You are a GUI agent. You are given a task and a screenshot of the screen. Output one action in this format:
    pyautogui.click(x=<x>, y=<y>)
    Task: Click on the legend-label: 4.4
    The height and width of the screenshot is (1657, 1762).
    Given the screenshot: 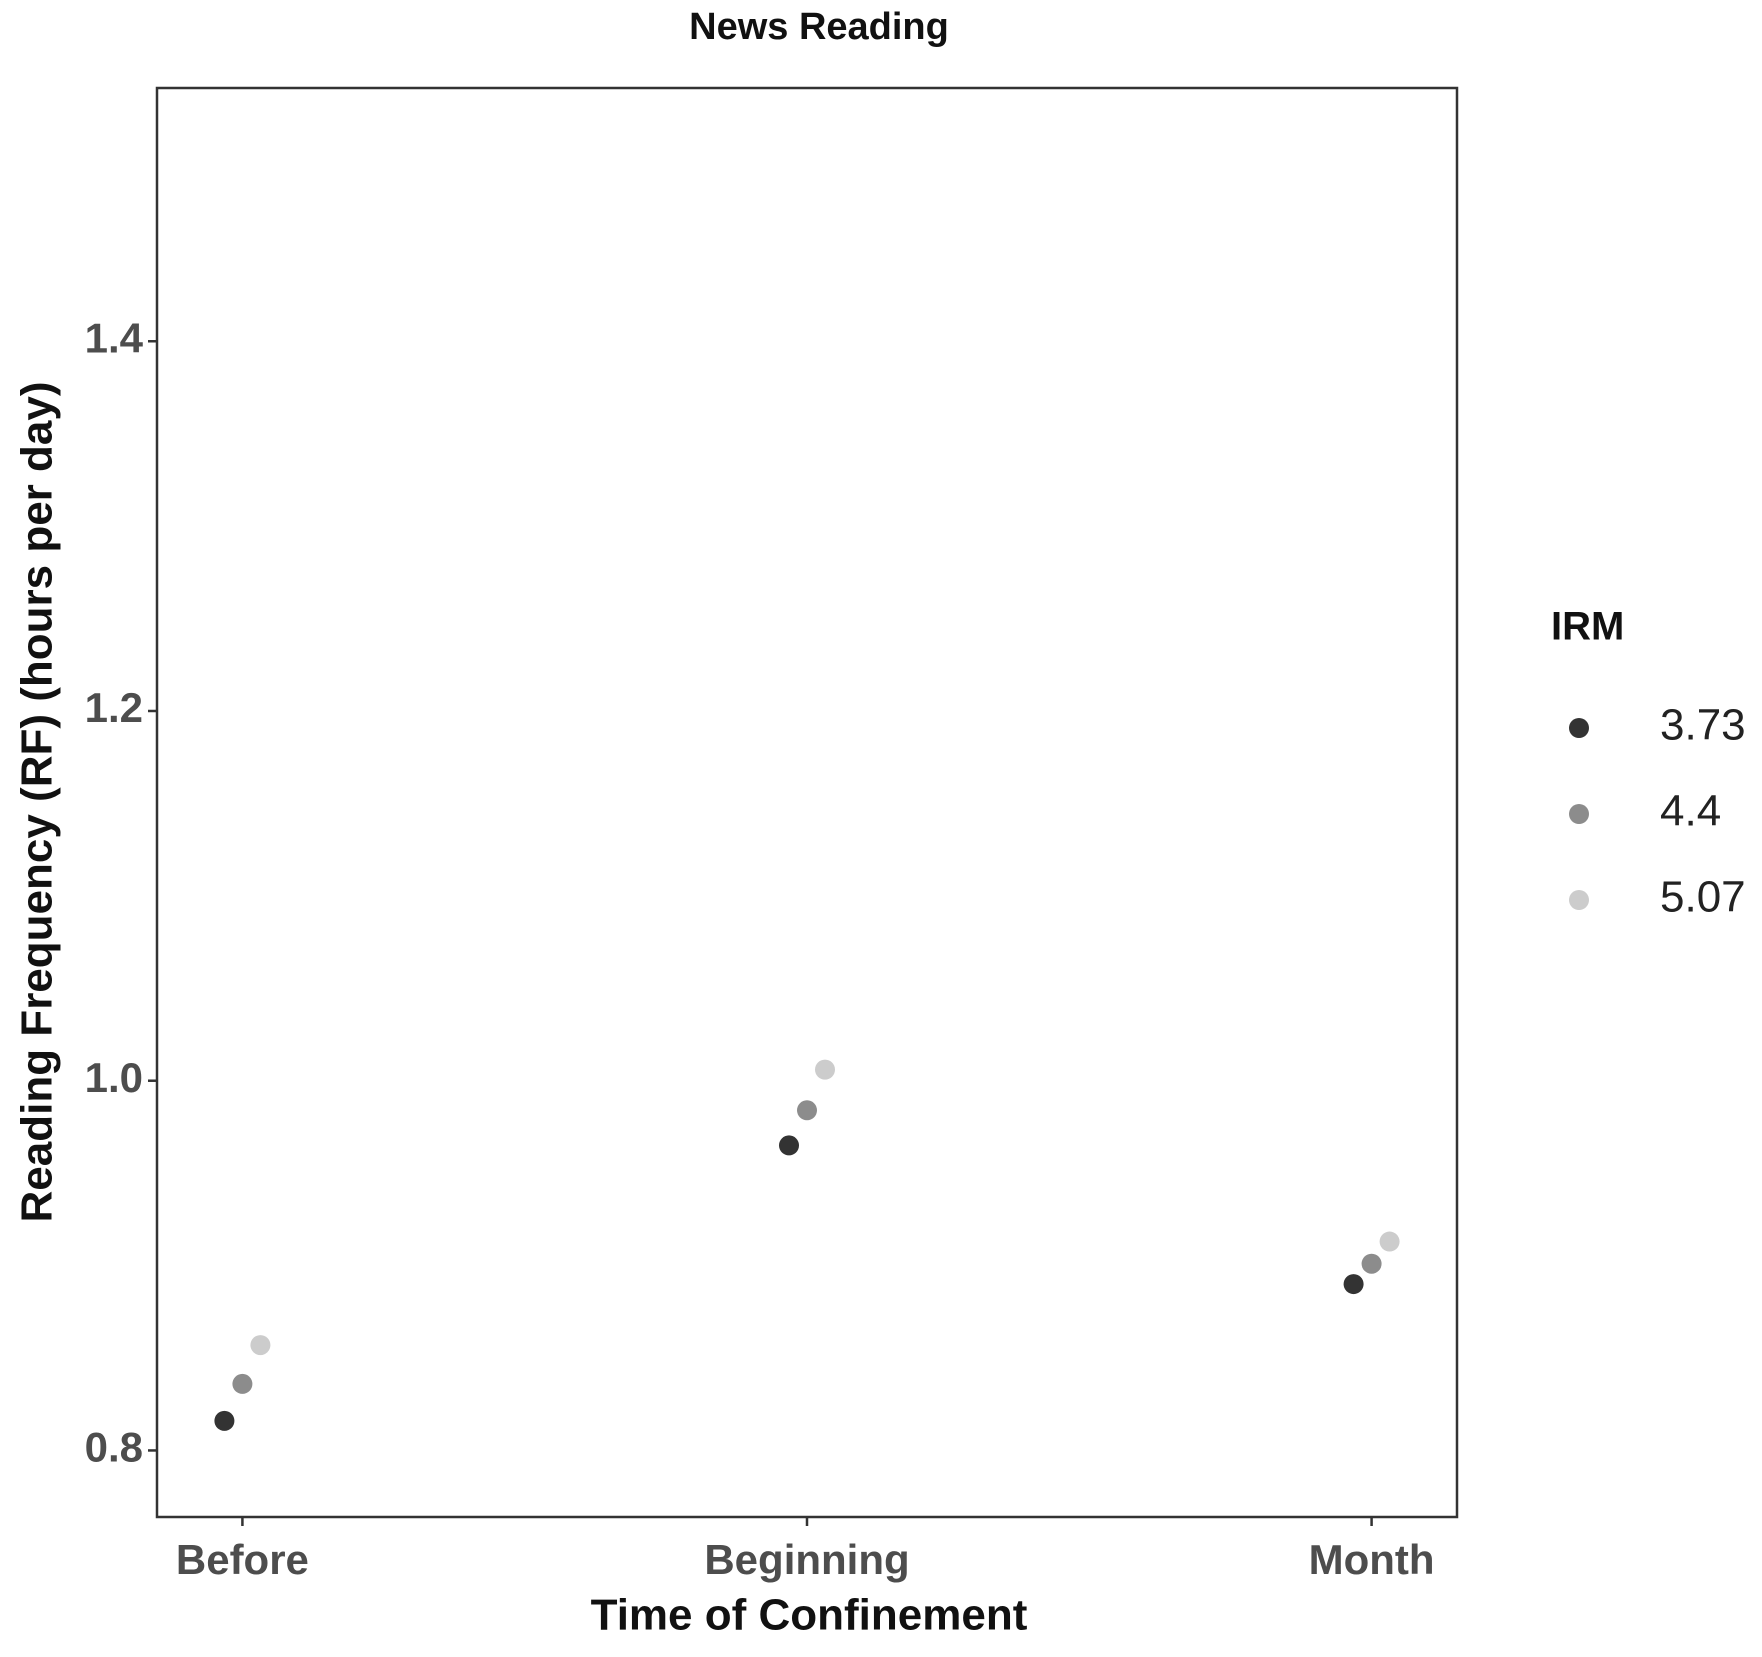 What is the action you would take?
    pyautogui.click(x=1690, y=811)
    